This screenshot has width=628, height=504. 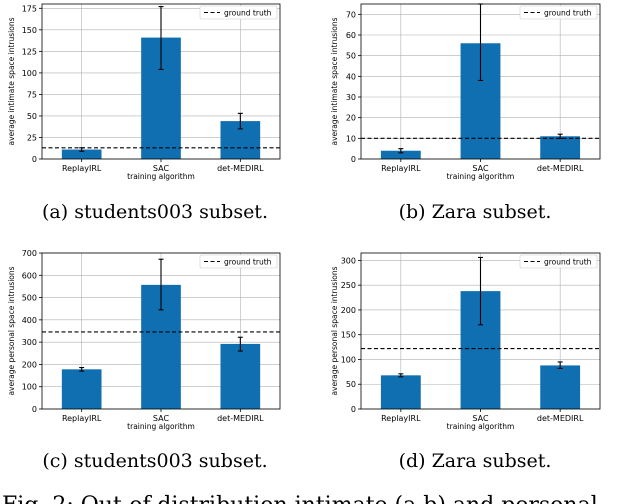 What do you see at coordinates (32, 94) in the screenshot?
I see `y-tick-label: 75` at bounding box center [32, 94].